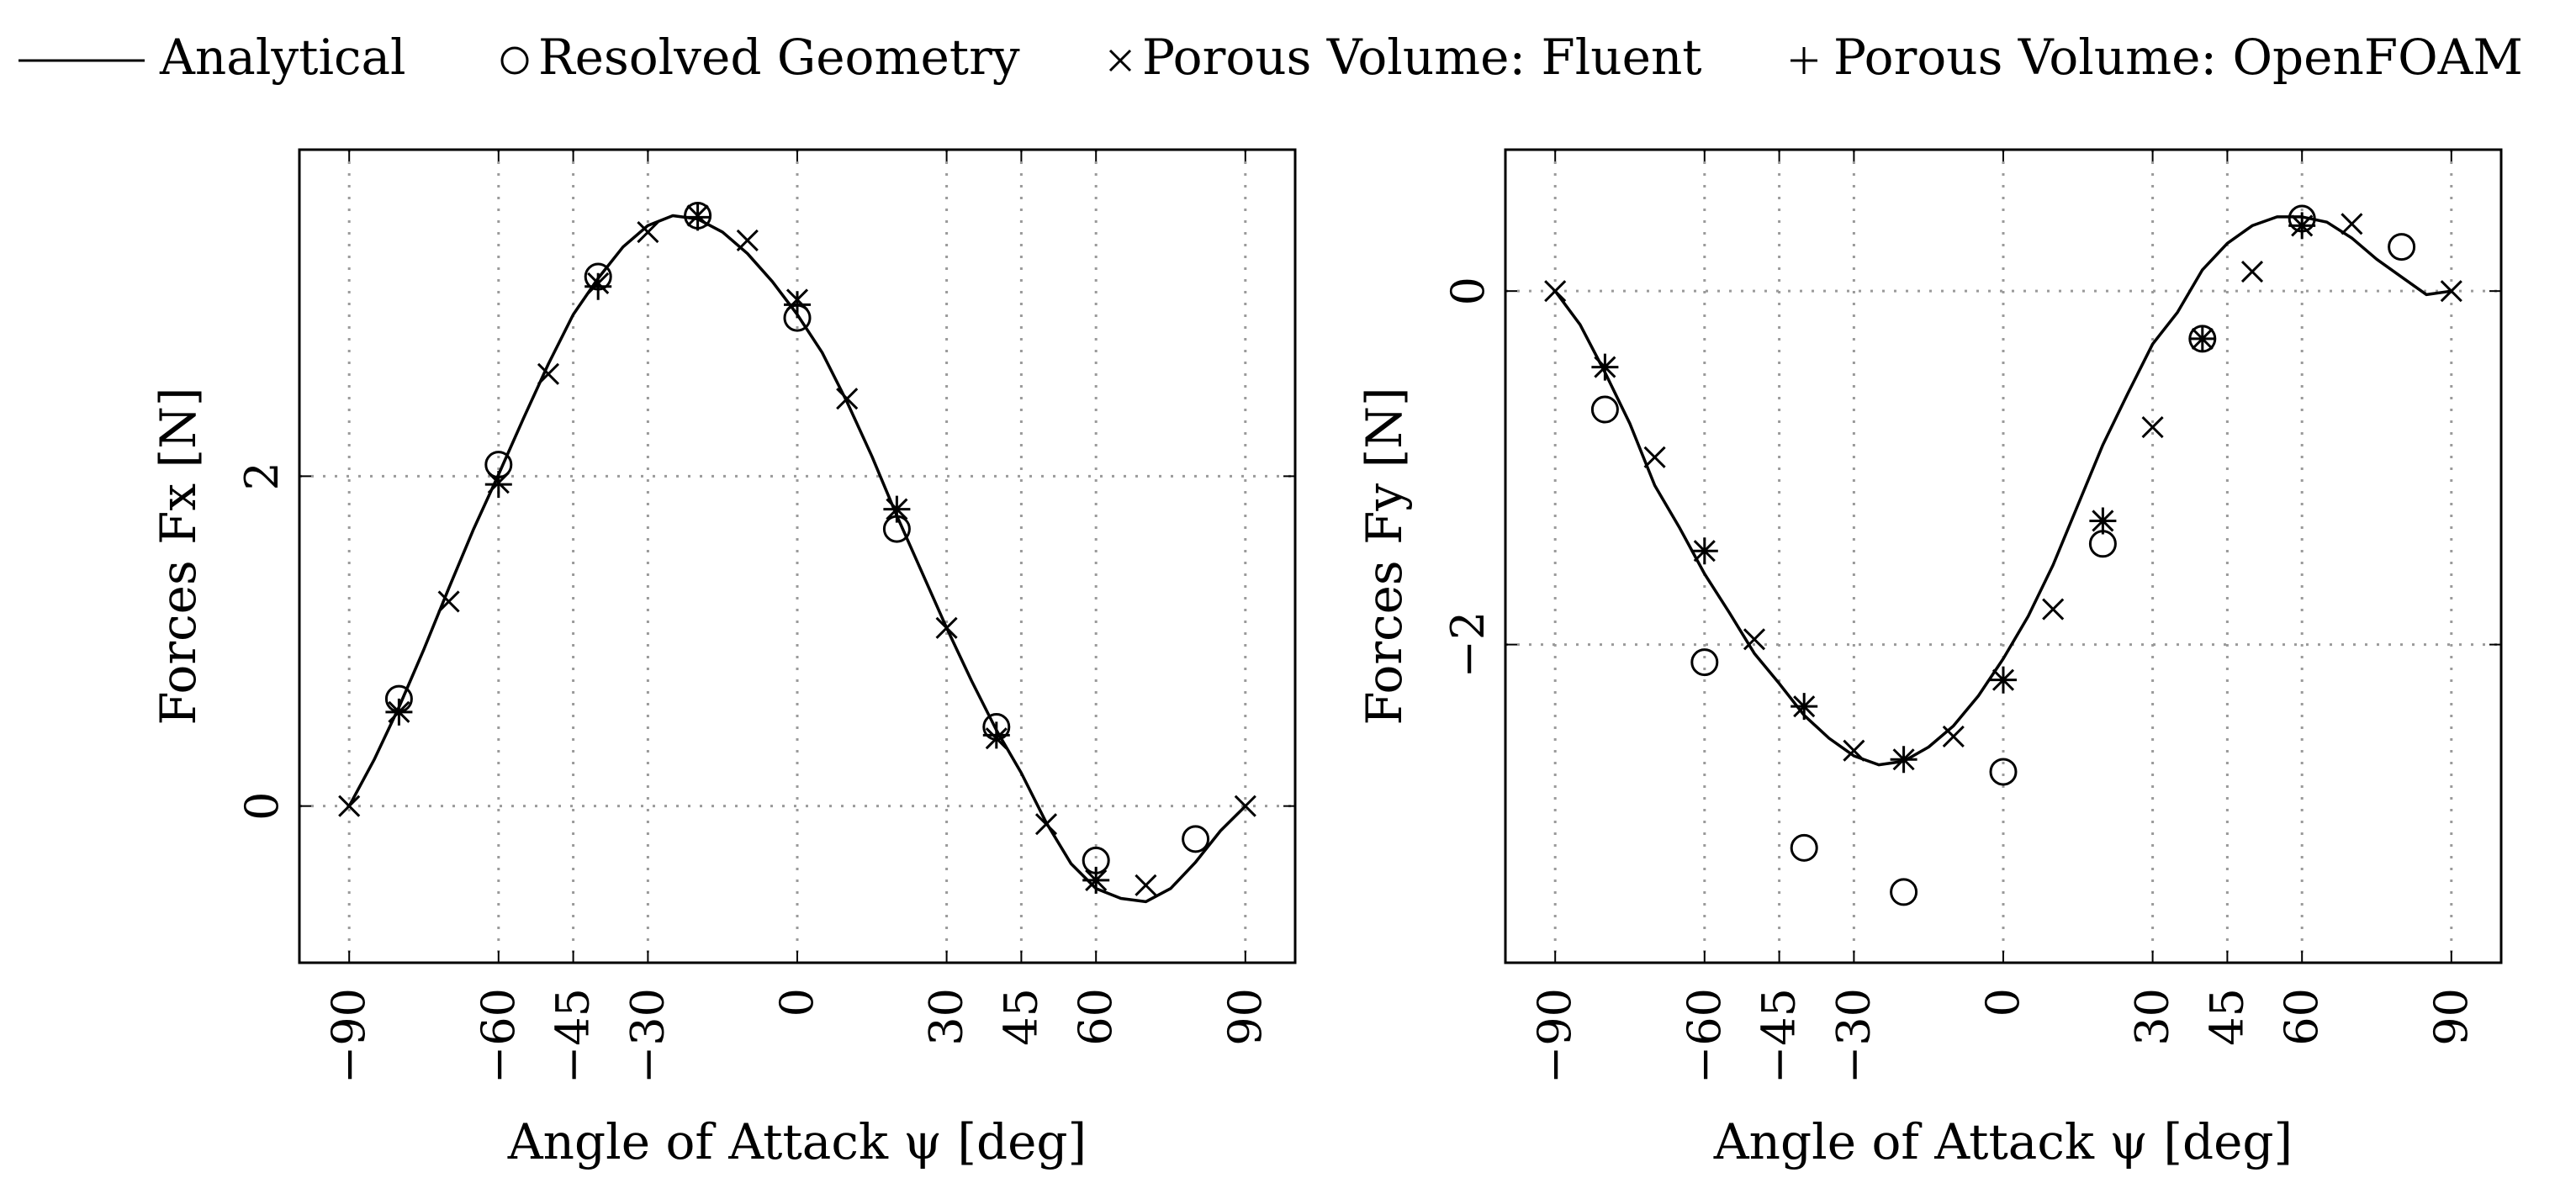  I want to click on y-tick-label: 2, so click(261, 476).